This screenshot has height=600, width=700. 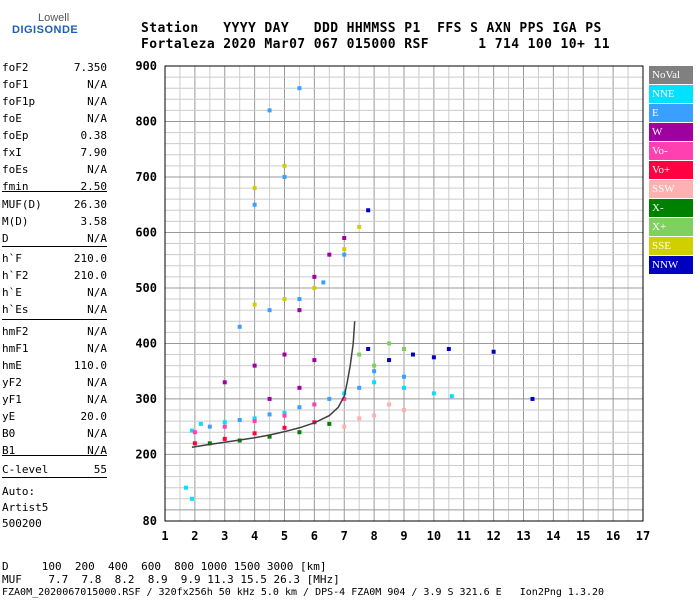 I want to click on param-name: foEs, so click(x=15, y=169).